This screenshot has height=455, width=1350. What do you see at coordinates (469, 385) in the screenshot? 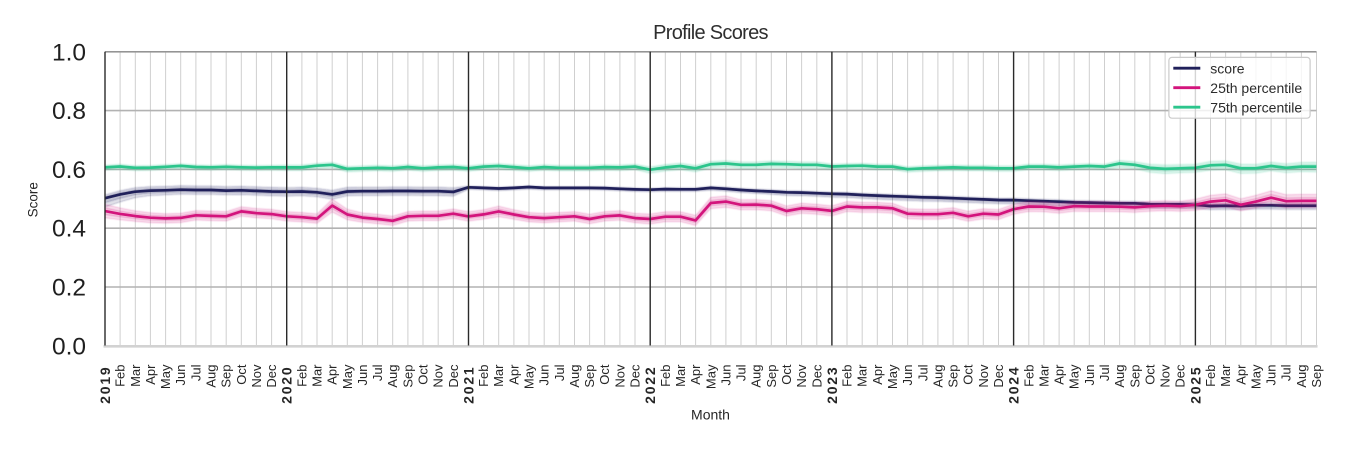
I see `svg-text: 2021` at bounding box center [469, 385].